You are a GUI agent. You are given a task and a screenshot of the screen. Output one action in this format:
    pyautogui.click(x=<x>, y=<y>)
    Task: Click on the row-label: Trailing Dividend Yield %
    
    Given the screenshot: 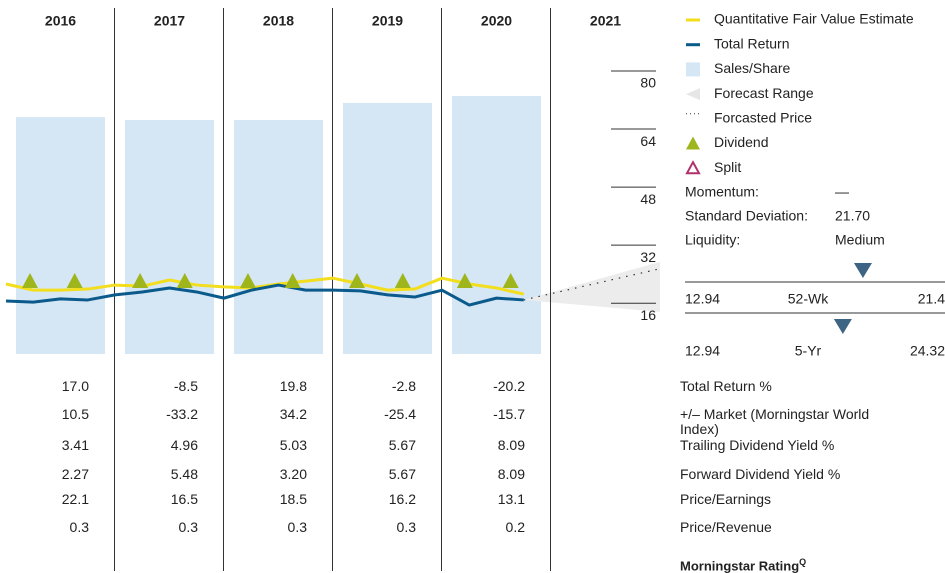 What is the action you would take?
    pyautogui.click(x=757, y=445)
    